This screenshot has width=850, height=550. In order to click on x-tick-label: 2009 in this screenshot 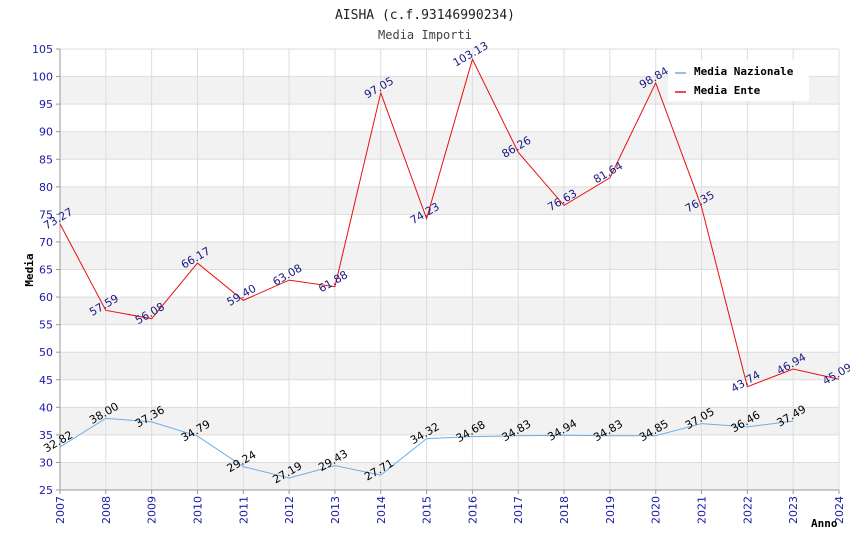, I will do `click(152, 510)`.